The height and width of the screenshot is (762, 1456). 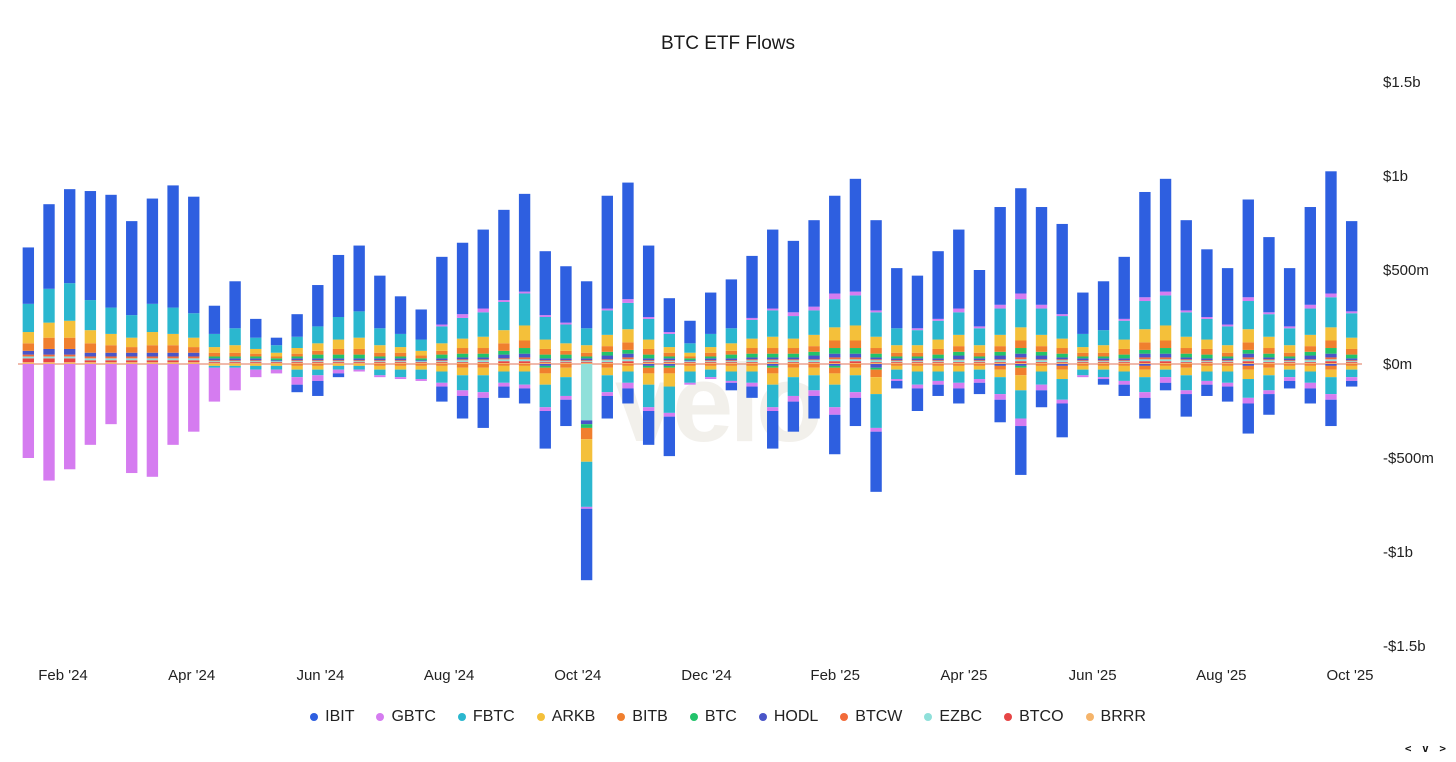 I want to click on legend-item-bitb: BITB, so click(x=642, y=717).